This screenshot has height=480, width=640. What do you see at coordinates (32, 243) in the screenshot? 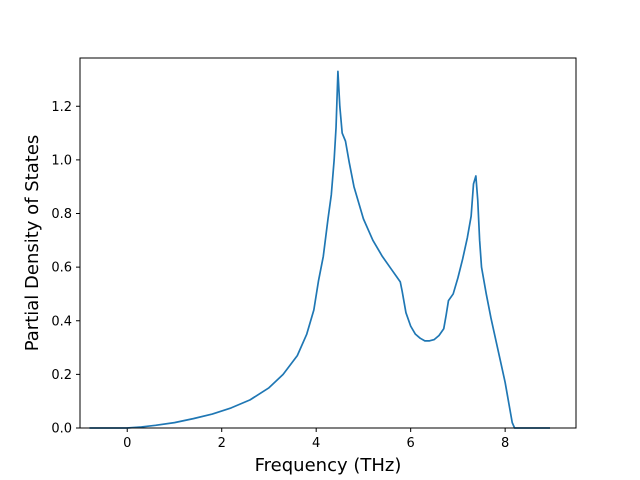
I see `y-axis-label: Partial Density of States` at bounding box center [32, 243].